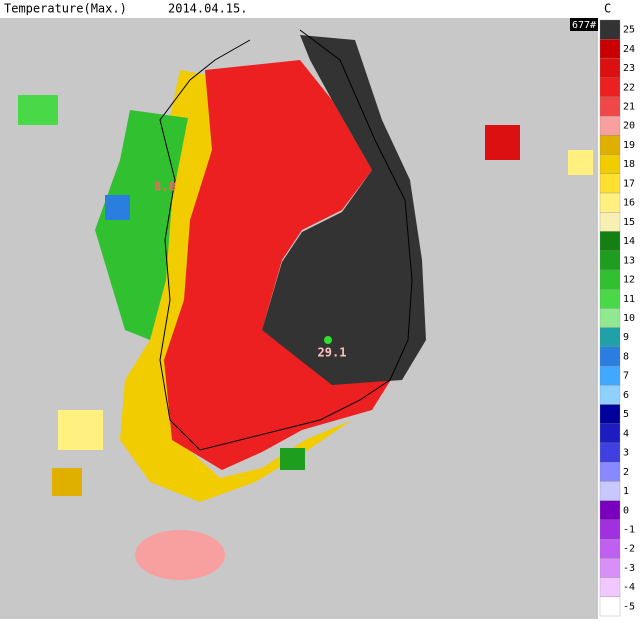  I want to click on zone-hottest, so click(344, 210).